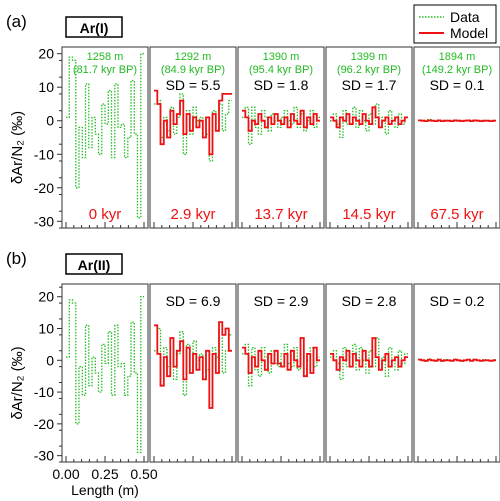 This screenshot has width=500, height=501. I want to click on age-bp-label: (149.2 kyr BP), so click(457, 70).